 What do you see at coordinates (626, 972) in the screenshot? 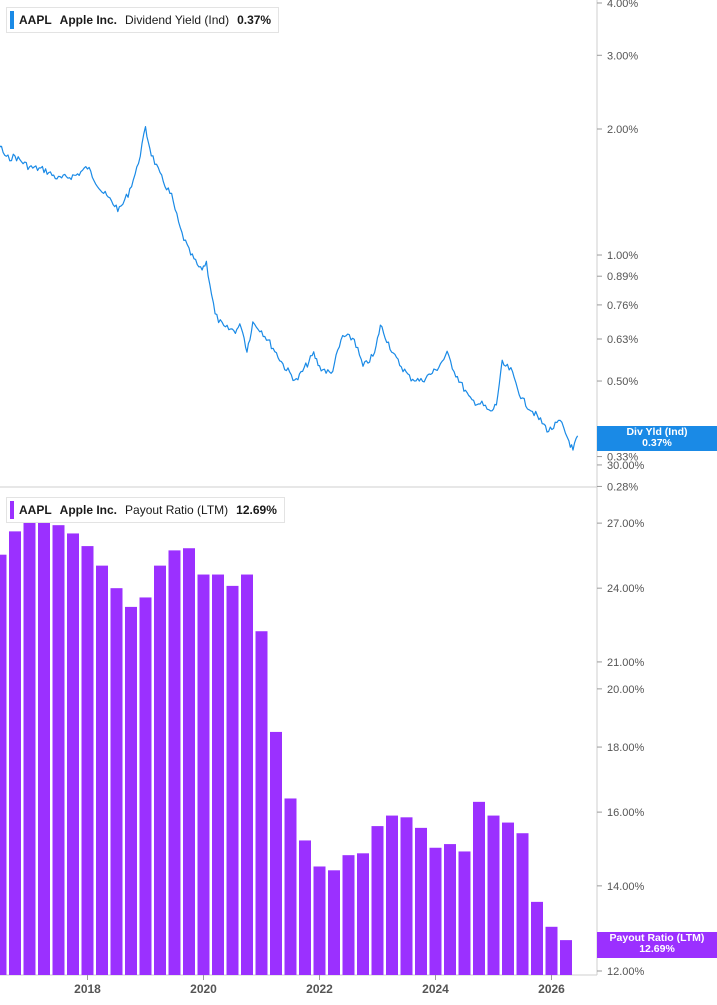
I see `payout-ytick-label: 12.00%` at bounding box center [626, 972].